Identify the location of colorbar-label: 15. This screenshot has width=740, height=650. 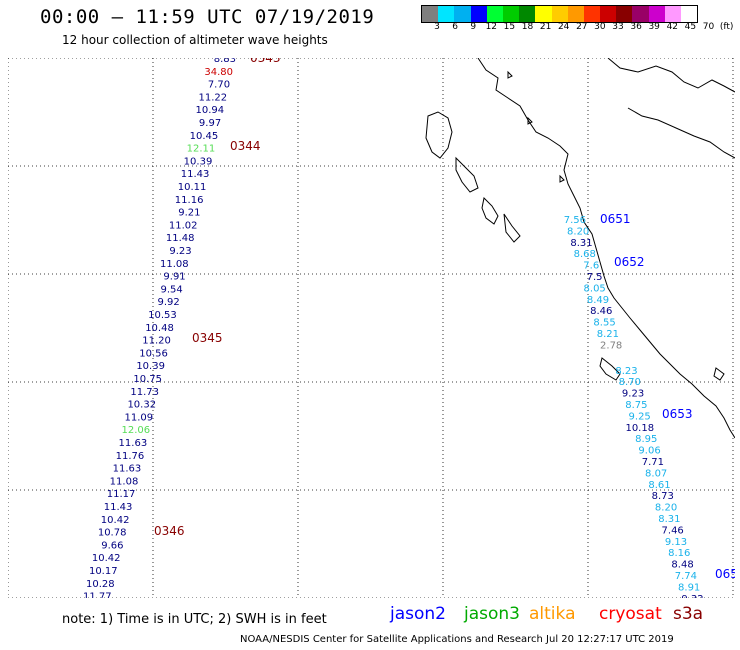
(509, 27).